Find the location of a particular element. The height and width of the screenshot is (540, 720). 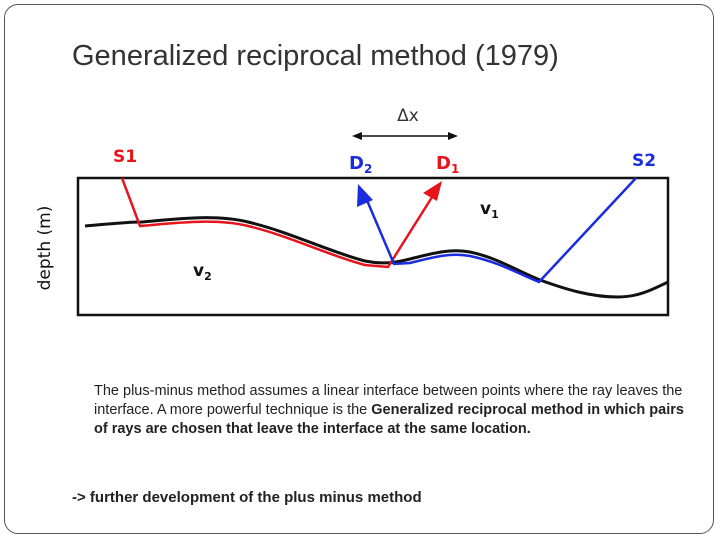

delta-x-arrowhead-right is located at coordinates (453, 136).